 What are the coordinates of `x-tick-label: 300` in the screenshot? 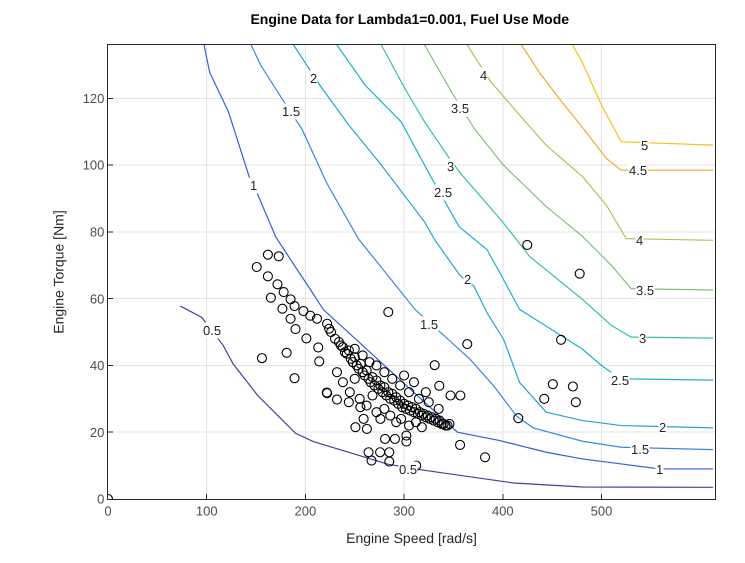 It's located at (404, 511).